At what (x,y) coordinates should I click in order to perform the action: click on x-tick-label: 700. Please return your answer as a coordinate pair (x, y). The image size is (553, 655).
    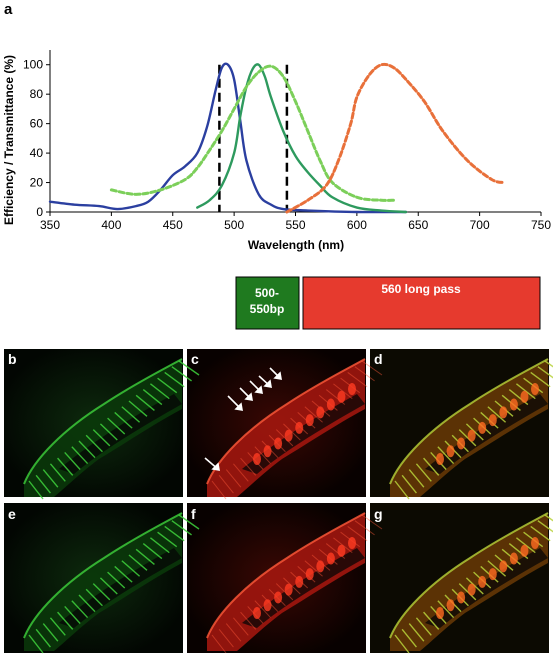
    Looking at the image, I should click on (480, 225).